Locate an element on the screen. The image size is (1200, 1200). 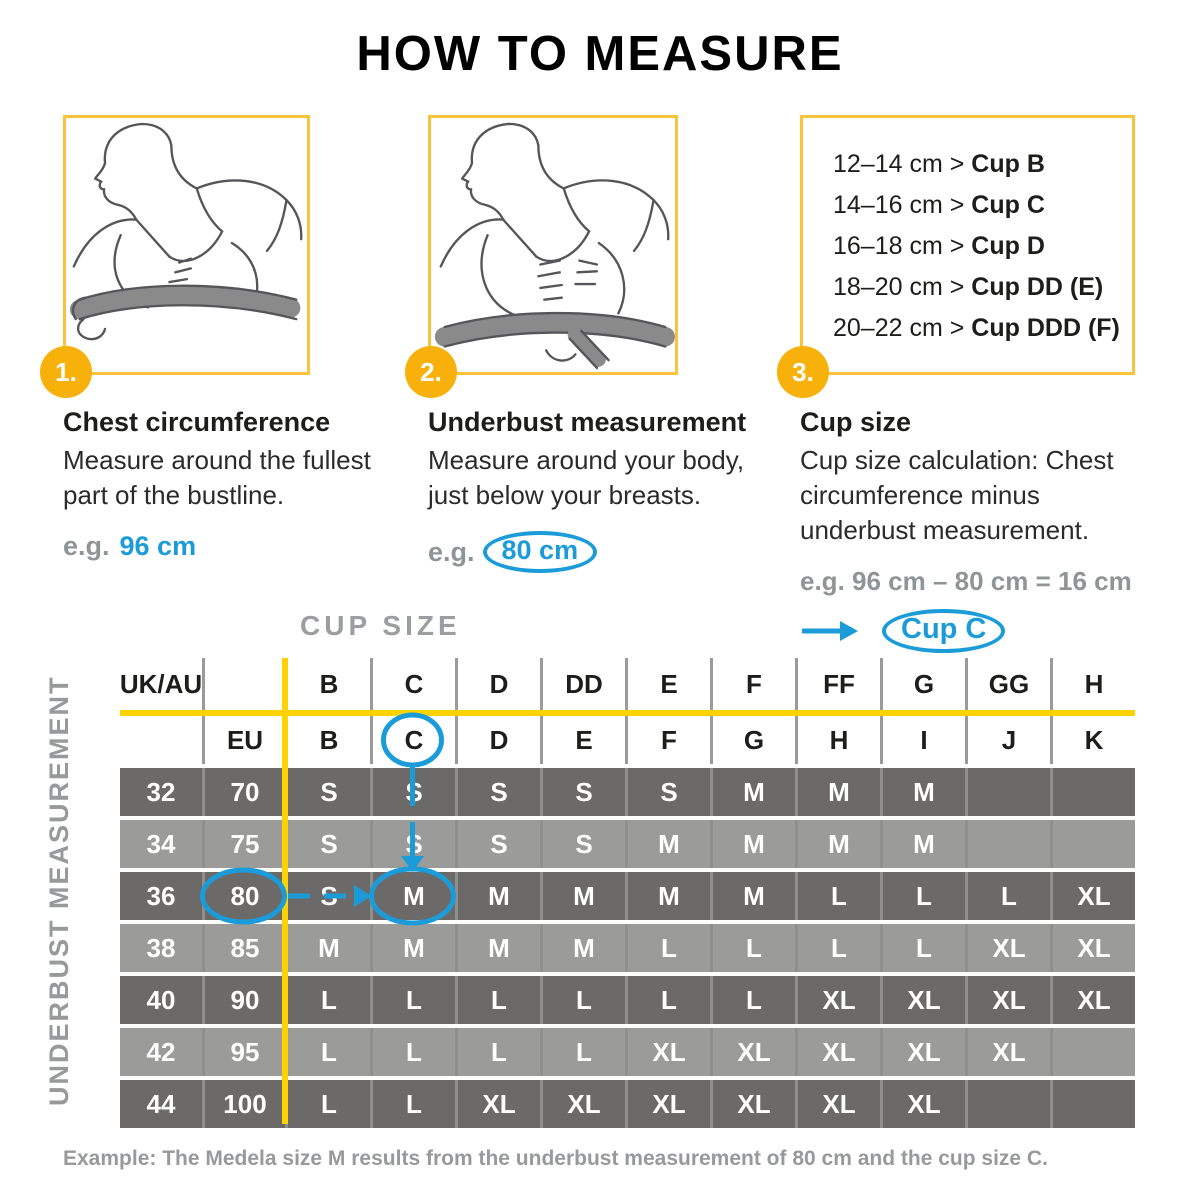
header-row-ukau: UK/AU B C D DD E F FF G GG H is located at coordinates (627, 684).